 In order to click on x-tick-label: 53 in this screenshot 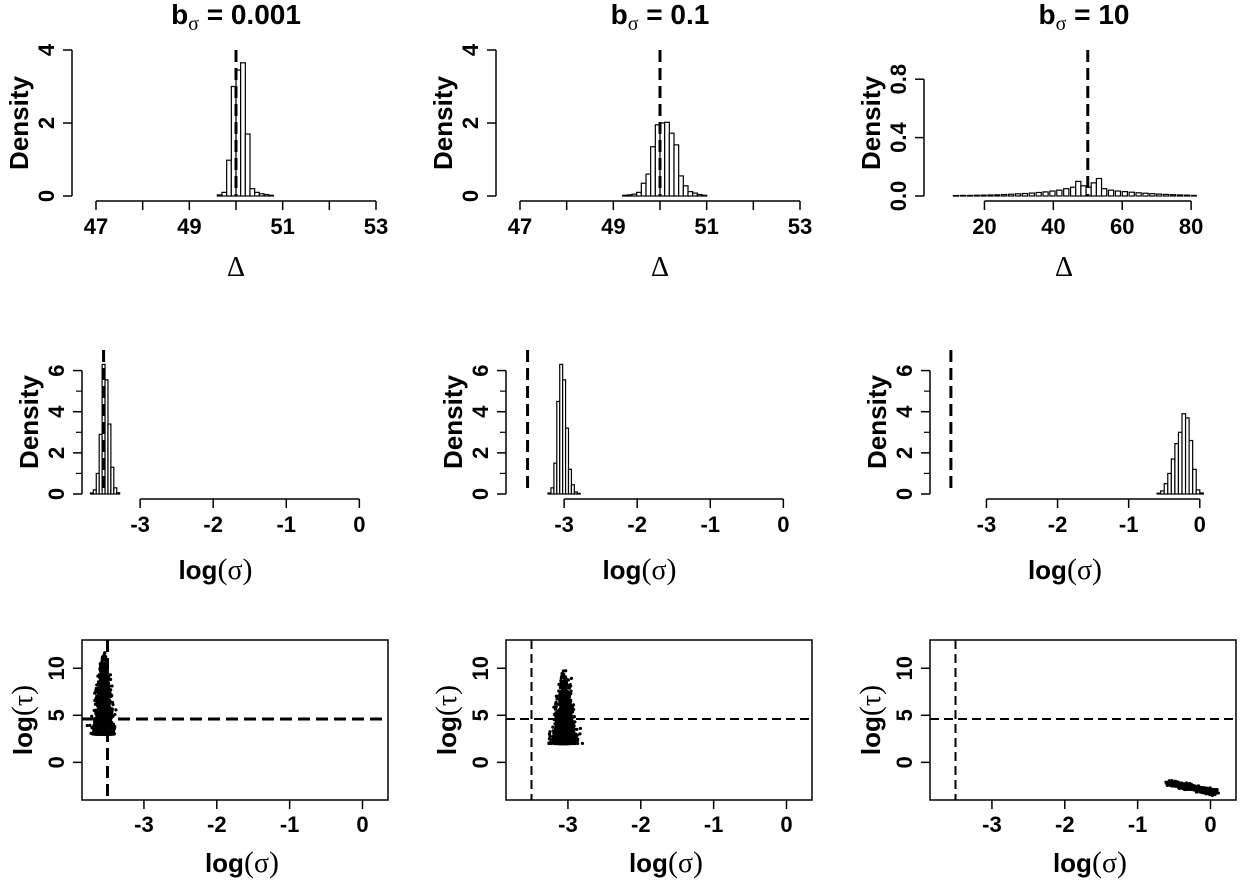, I will do `click(800, 226)`.